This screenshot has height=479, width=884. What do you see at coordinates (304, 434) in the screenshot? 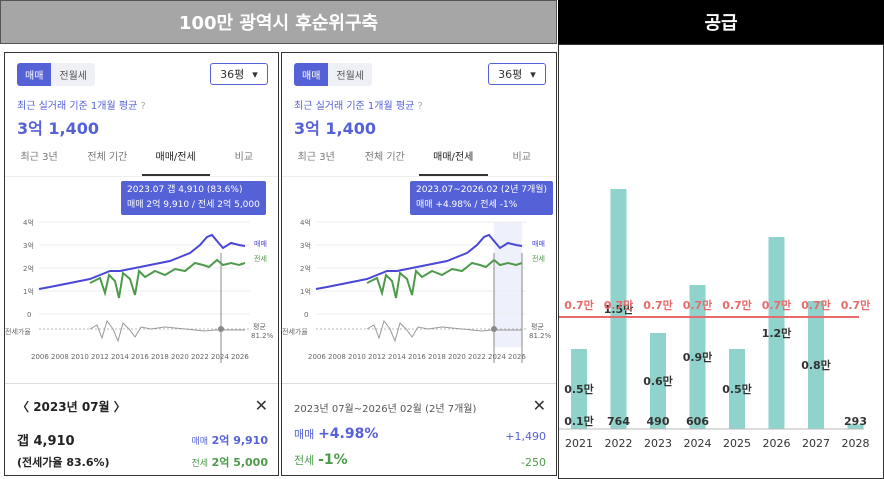
I see `sale-label: 매매` at bounding box center [304, 434].